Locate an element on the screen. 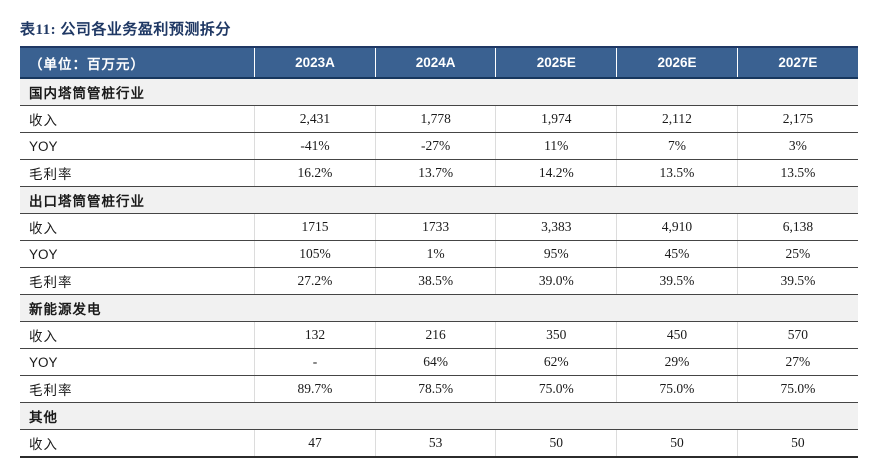 This screenshot has height=476, width=872. cell-value: 47 is located at coordinates (315, 443).